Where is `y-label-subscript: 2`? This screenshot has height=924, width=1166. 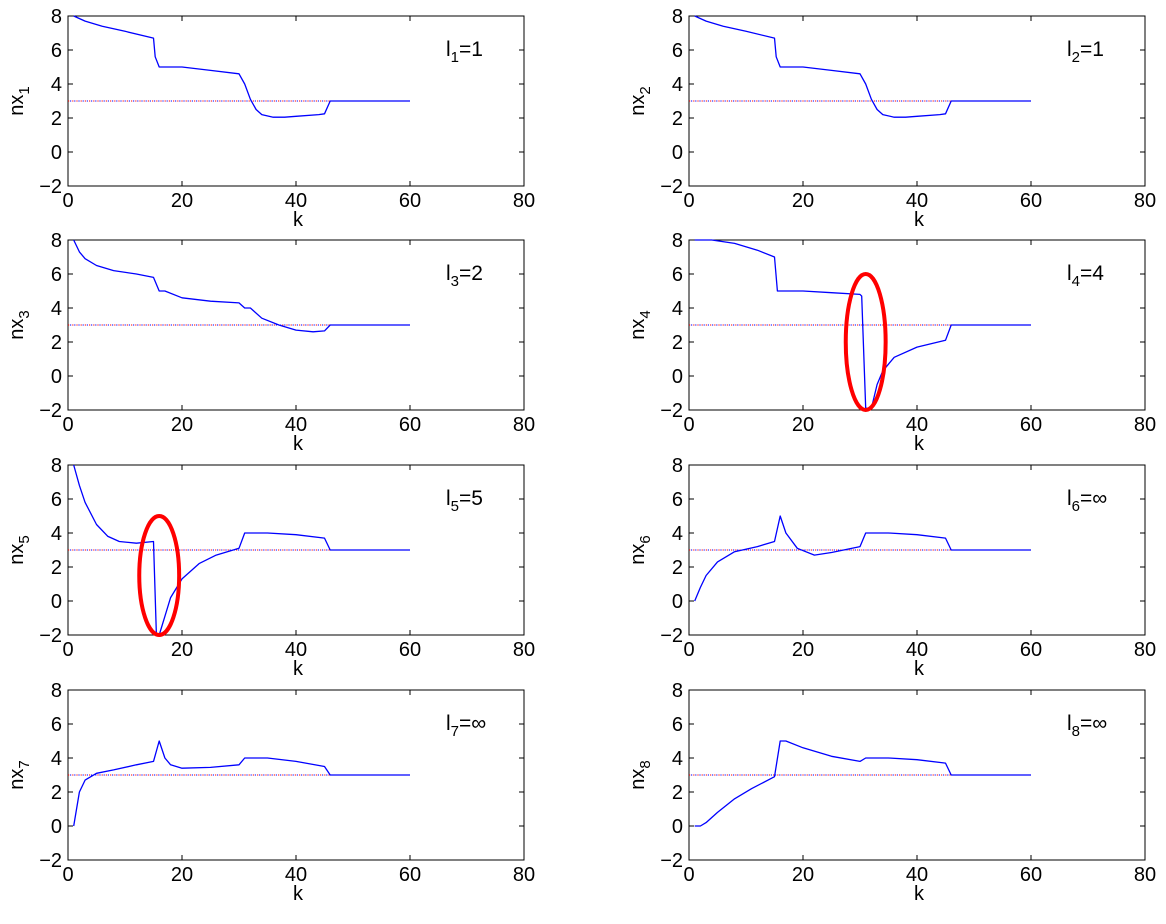
y-label-subscript: 2 is located at coordinates (645, 90).